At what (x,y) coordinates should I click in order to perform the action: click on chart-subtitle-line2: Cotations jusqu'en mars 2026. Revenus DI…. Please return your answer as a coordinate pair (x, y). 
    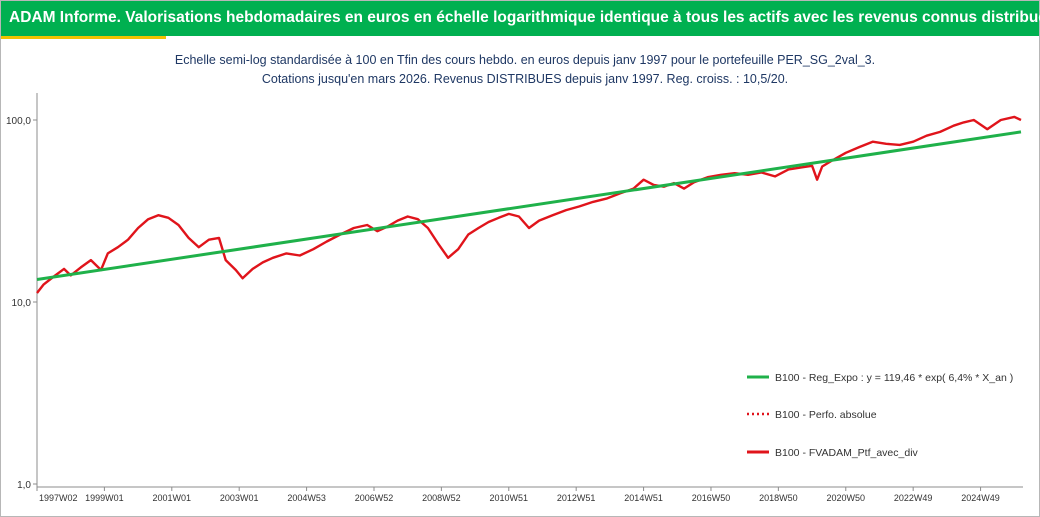
    Looking at the image, I should click on (525, 79).